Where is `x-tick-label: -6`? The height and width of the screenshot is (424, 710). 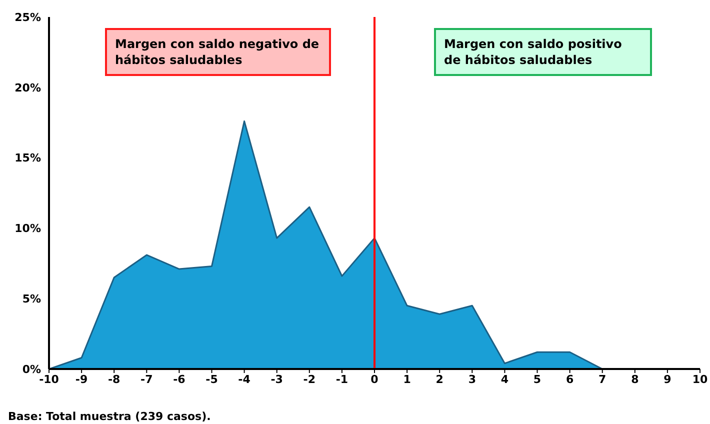
x-tick-label: -6 is located at coordinates (179, 379).